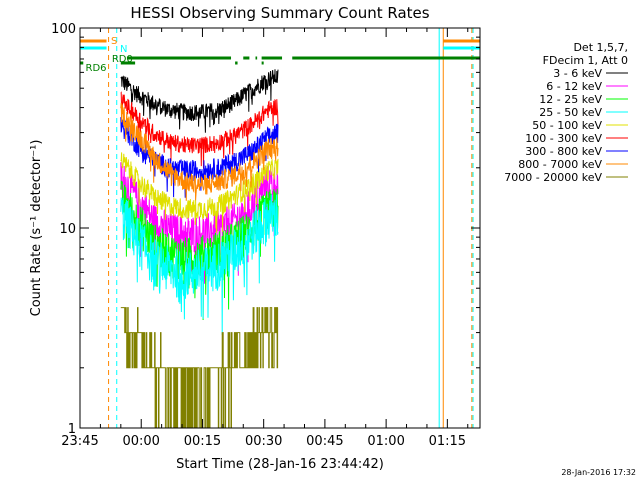 This screenshot has width=640, height=480. What do you see at coordinates (280, 464) in the screenshot?
I see `x-axis-label: Start Time (28-Jan-16 23:44:42)` at bounding box center [280, 464].